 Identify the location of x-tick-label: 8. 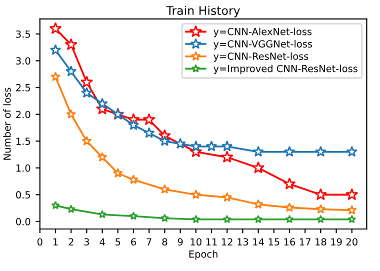
(165, 242).